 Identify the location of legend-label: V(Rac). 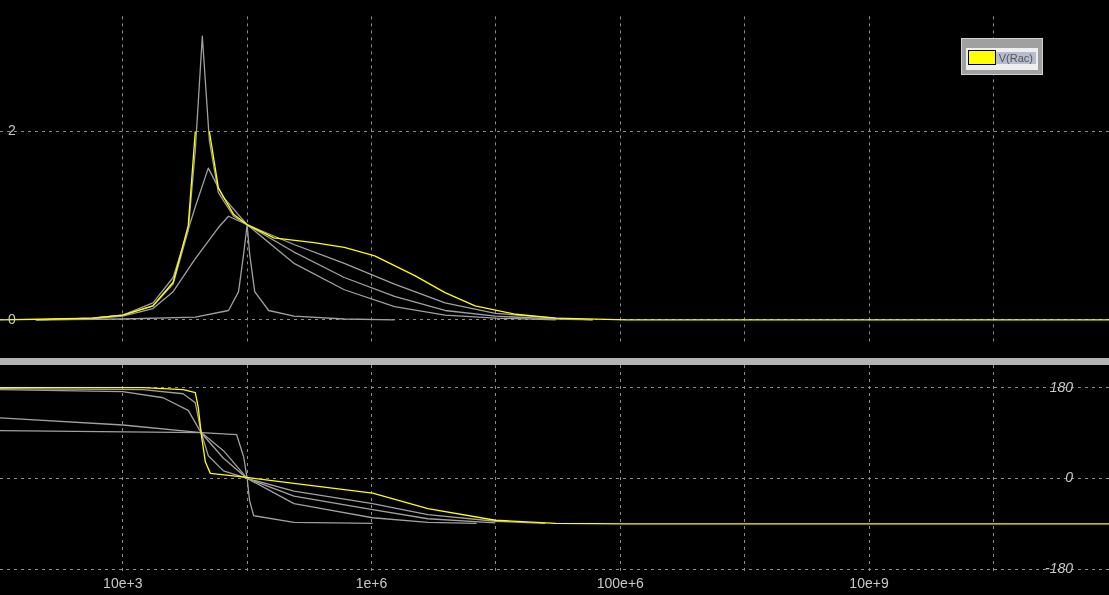
(1015, 57).